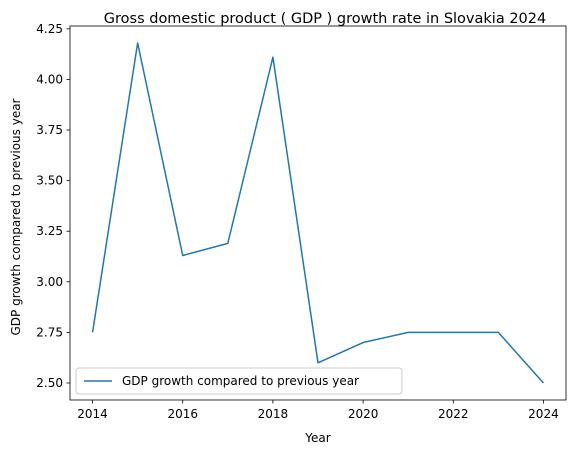 This screenshot has height=455, width=581. I want to click on x-axis-label: Year, so click(317, 438).